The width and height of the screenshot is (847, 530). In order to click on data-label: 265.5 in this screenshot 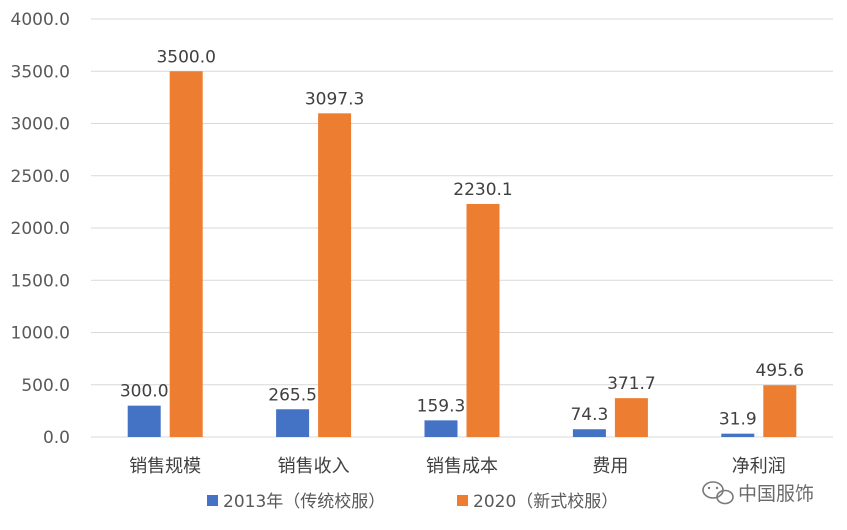, I will do `click(292, 395)`.